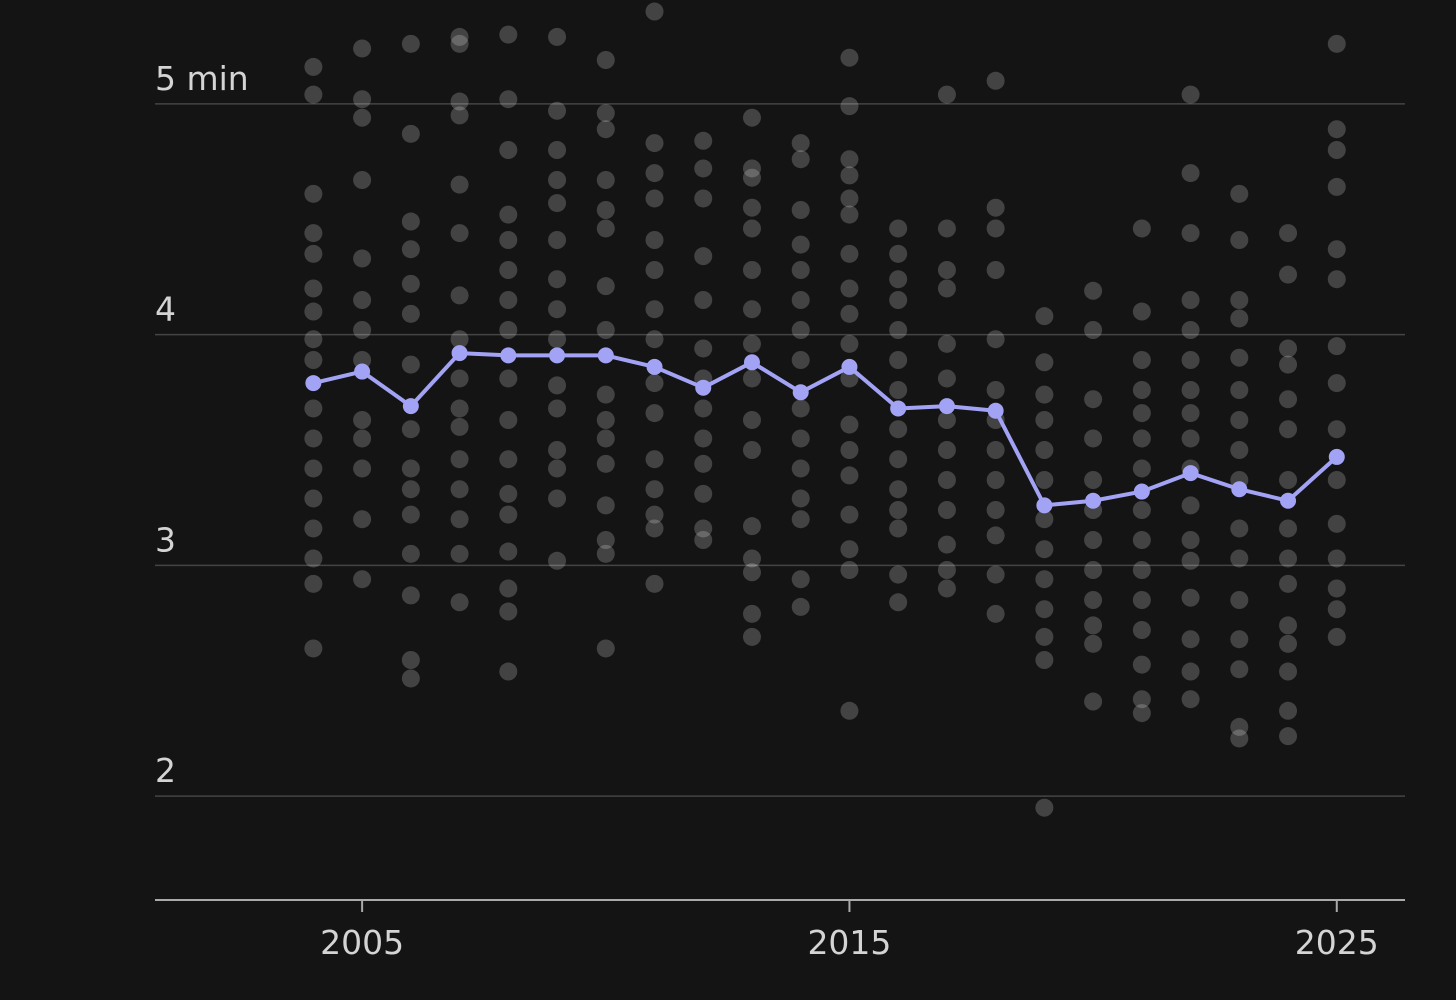 This screenshot has width=1456, height=1000. Describe the element at coordinates (825, 429) in the screenshot. I see `mean-line` at that location.